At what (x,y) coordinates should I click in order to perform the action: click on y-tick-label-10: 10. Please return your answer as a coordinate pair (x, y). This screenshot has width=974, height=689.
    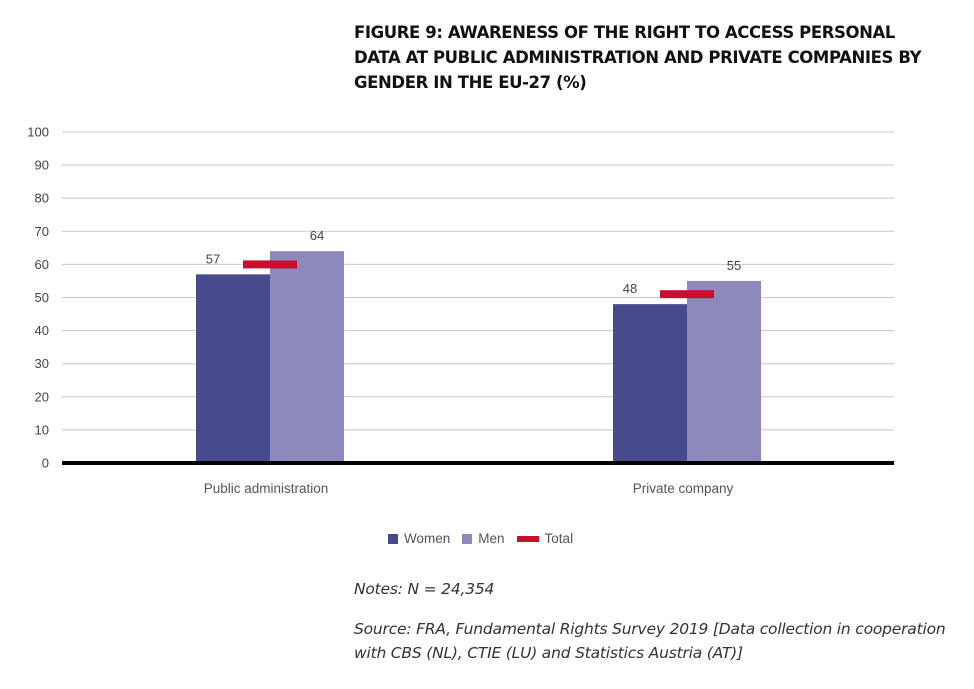
    Looking at the image, I should click on (42, 429).